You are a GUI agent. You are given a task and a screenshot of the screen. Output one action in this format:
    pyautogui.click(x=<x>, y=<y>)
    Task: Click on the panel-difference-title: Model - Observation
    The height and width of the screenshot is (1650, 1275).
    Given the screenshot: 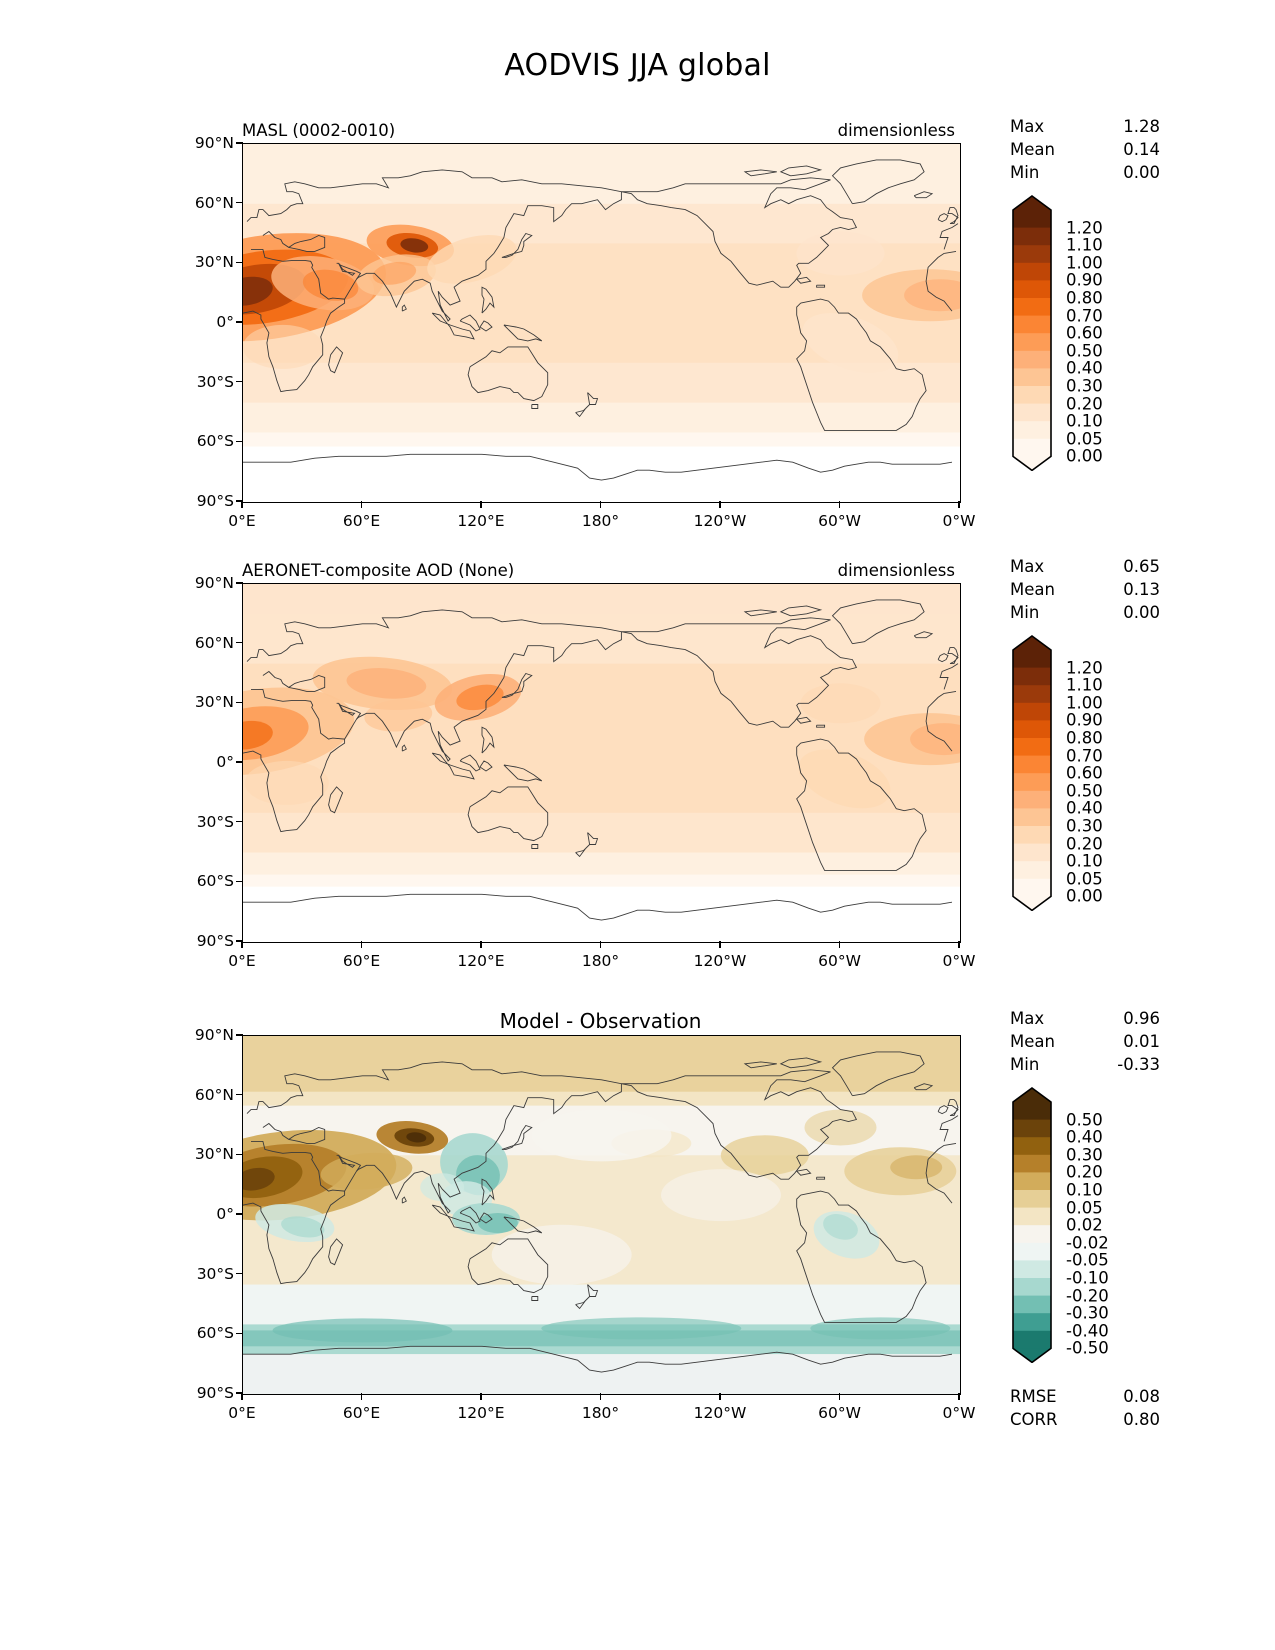 What is the action you would take?
    pyautogui.click(x=600, y=1021)
    